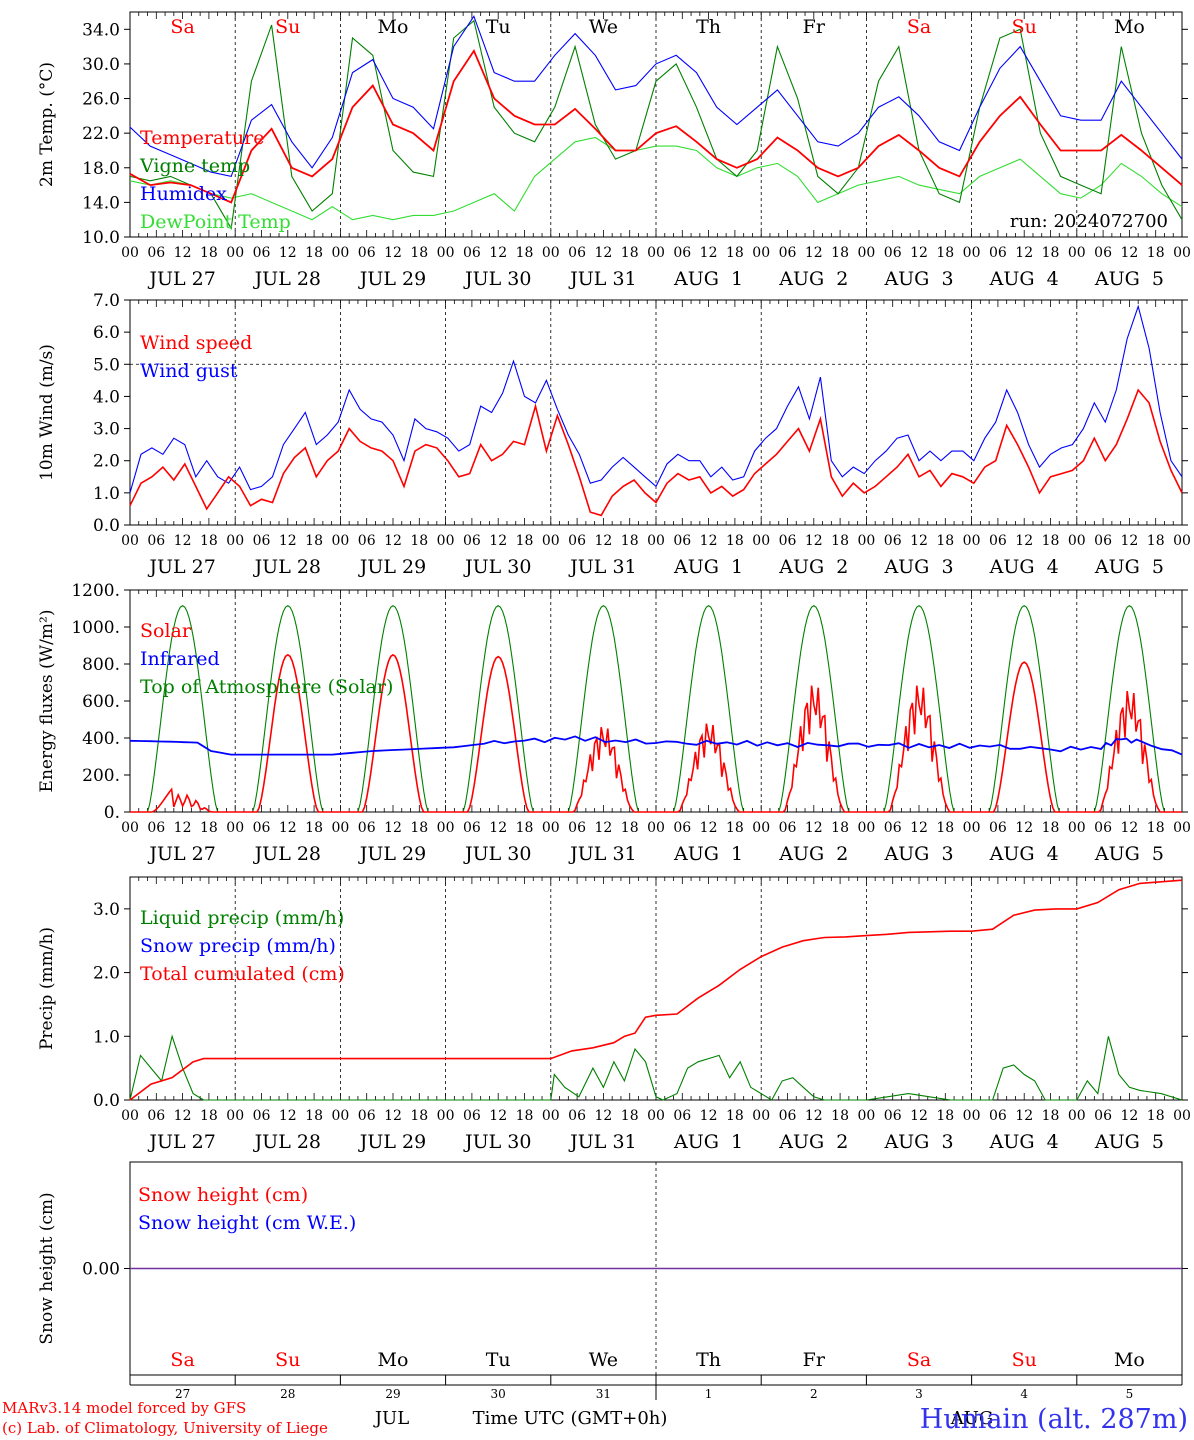  I want to click on legend-entry: Solar, so click(166, 631).